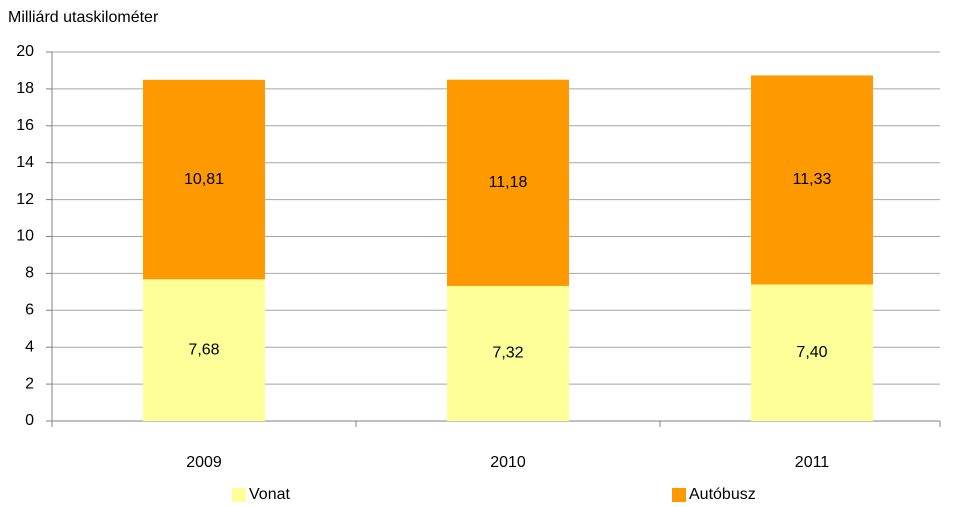 The height and width of the screenshot is (507, 954). What do you see at coordinates (29, 383) in the screenshot?
I see `y-tick-label: 2` at bounding box center [29, 383].